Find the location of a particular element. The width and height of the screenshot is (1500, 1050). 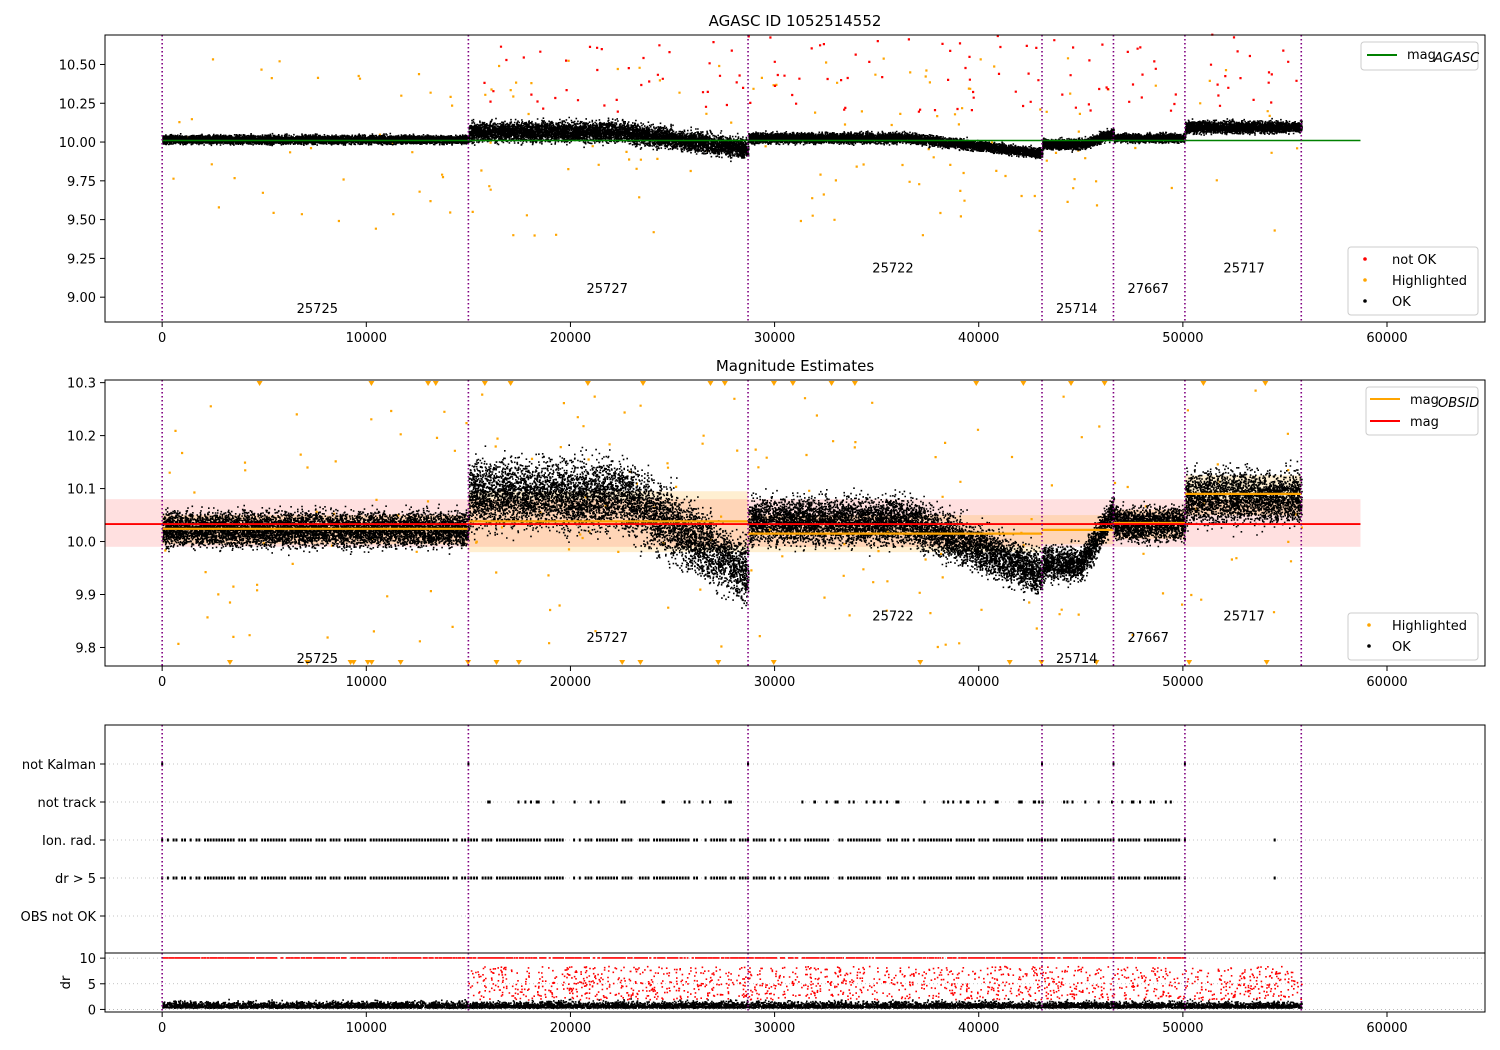

y-tick-label: 10.50 is located at coordinates (77, 65).